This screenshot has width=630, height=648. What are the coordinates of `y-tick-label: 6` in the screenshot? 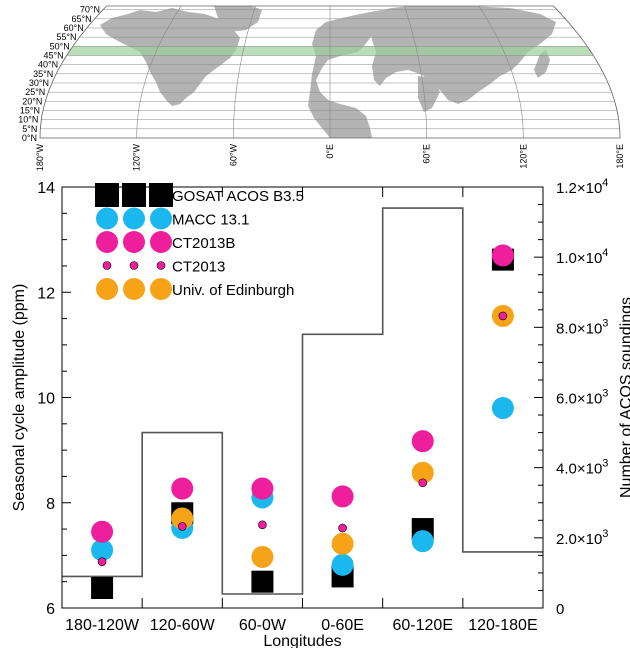 It's located at (50, 609).